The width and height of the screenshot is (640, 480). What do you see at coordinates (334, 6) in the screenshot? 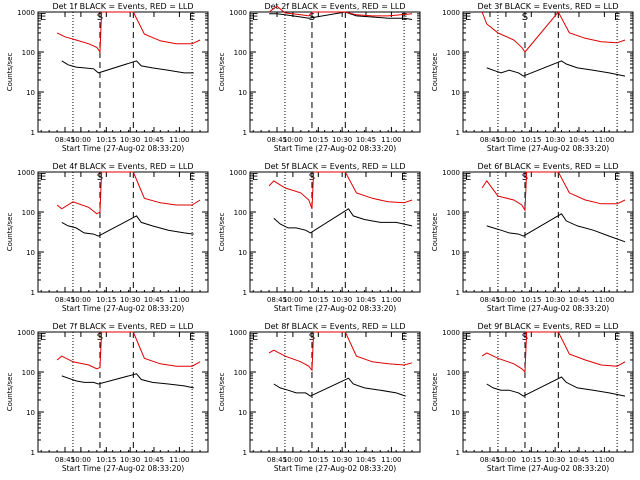
I see `panel-title: Det 2f BLACK = Events, RED = LLD` at bounding box center [334, 6].